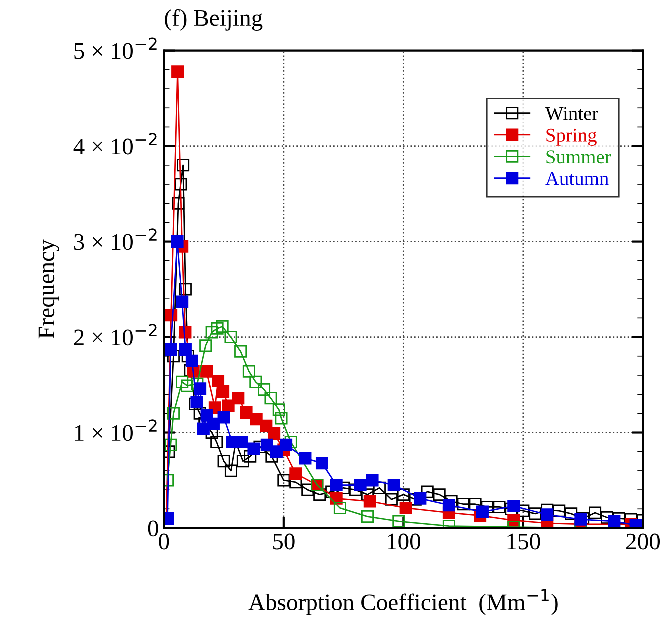  What do you see at coordinates (571, 137) in the screenshot?
I see `legend-label: Spring` at bounding box center [571, 137].